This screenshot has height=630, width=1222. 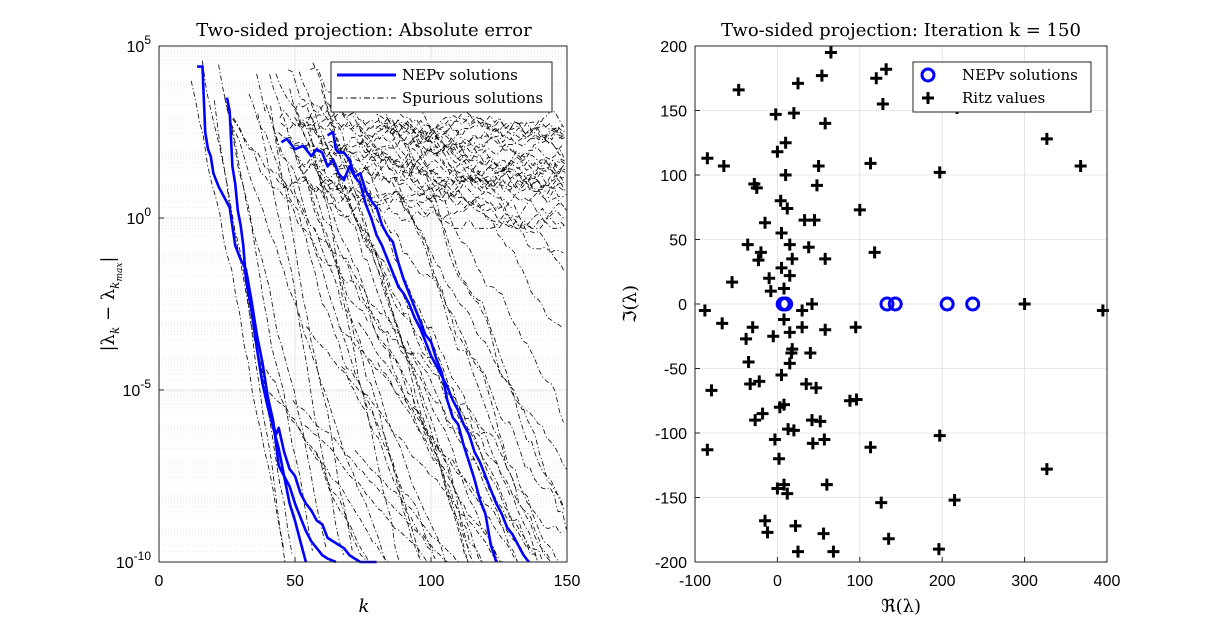 I want to click on right-y-tick-label: 200, so click(x=673, y=47).